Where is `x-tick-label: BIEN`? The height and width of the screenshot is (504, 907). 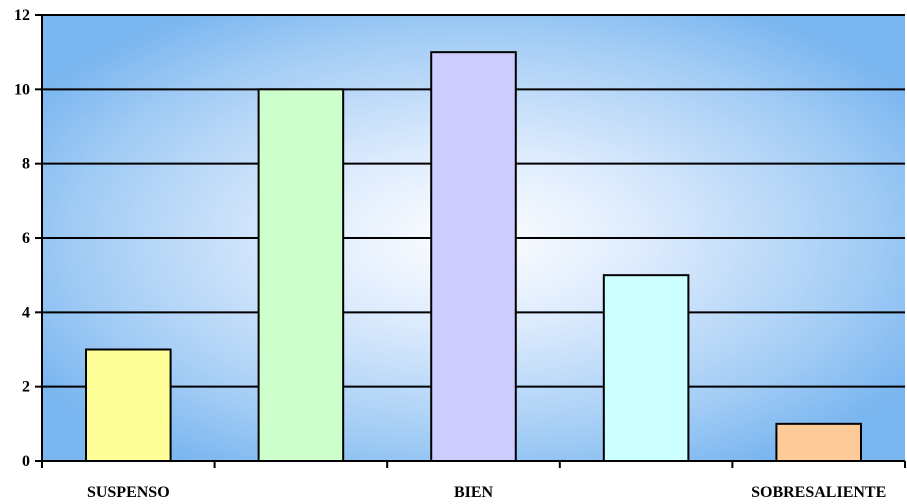 x-tick-label: BIEN is located at coordinates (474, 492).